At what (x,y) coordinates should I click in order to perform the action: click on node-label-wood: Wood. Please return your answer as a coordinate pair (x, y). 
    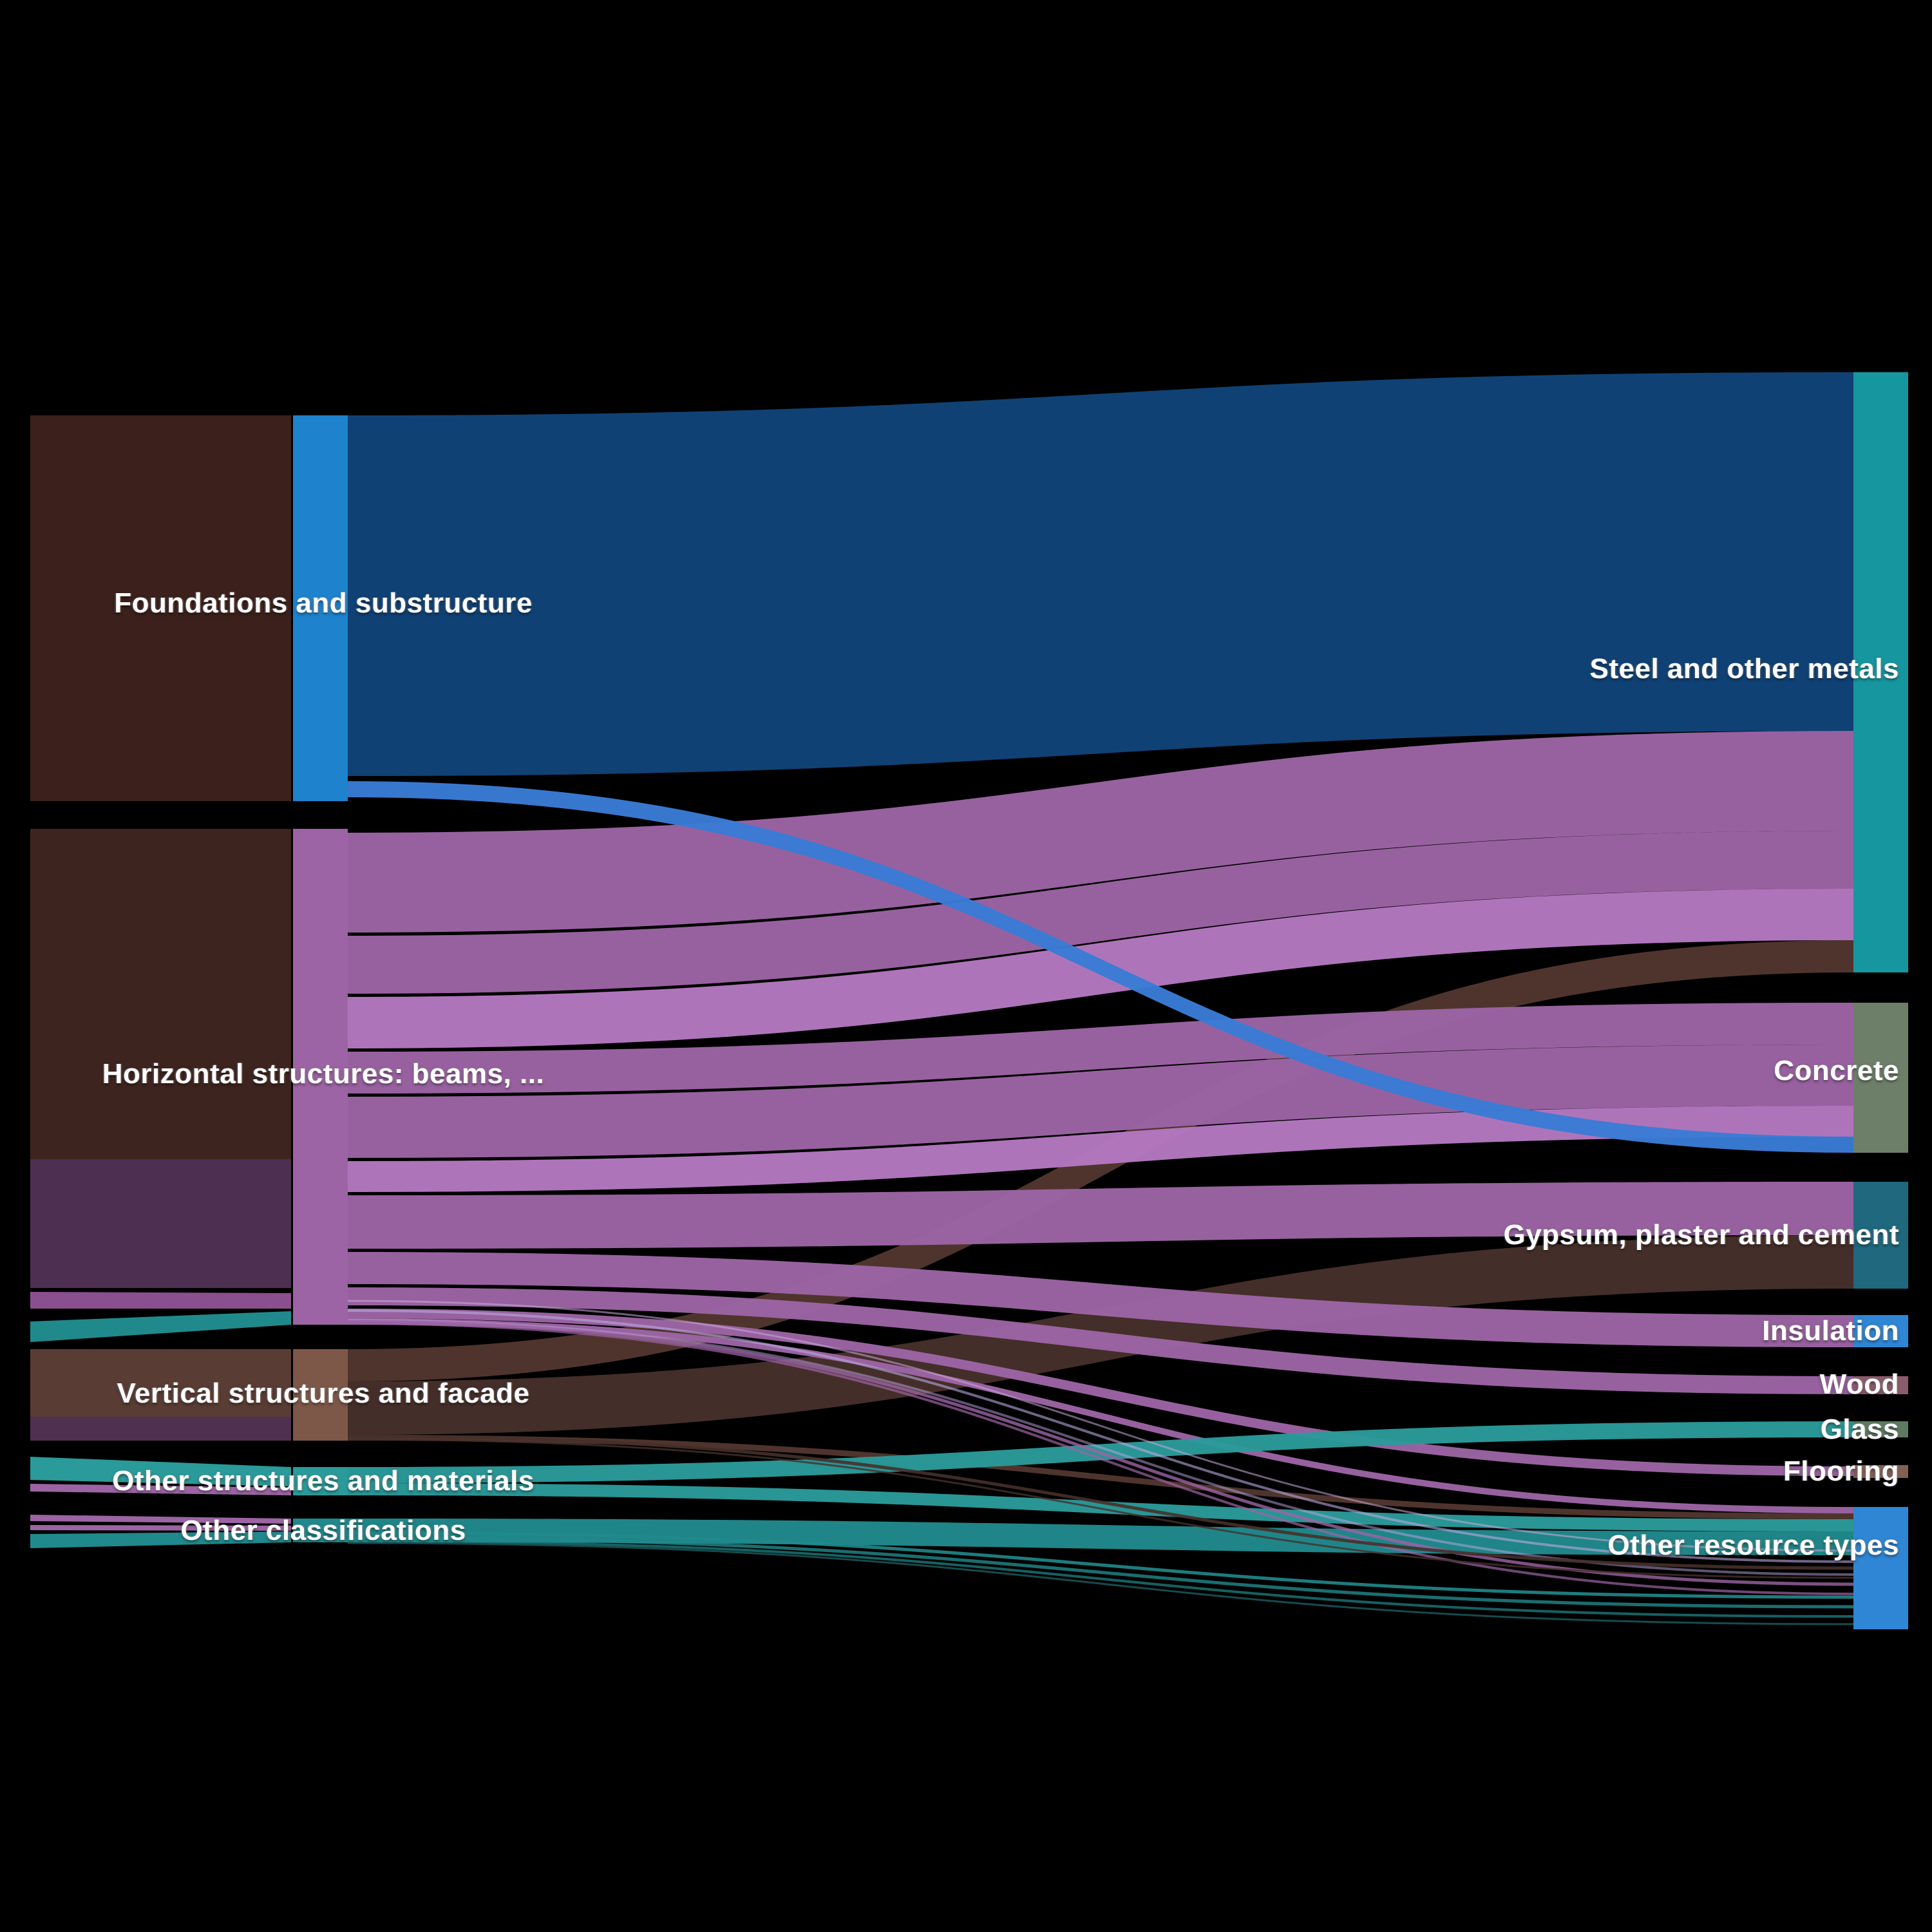
    Looking at the image, I should click on (1859, 1384).